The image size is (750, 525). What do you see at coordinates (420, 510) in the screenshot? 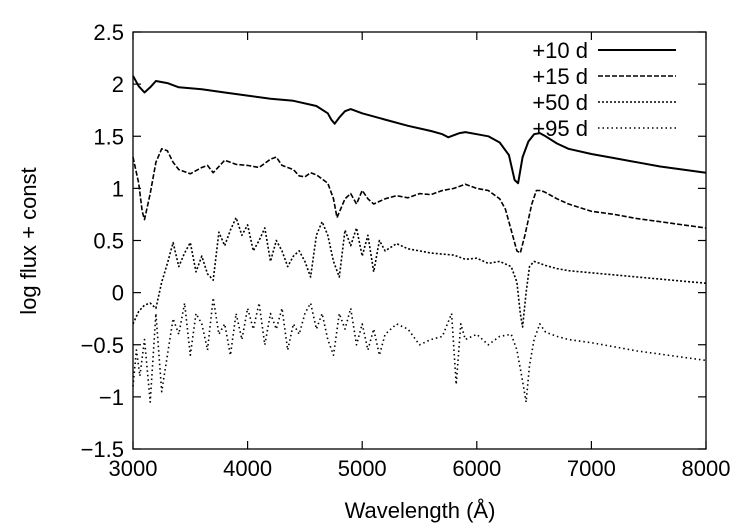
I see `x-axis-title: Wavelength (Å)` at bounding box center [420, 510].